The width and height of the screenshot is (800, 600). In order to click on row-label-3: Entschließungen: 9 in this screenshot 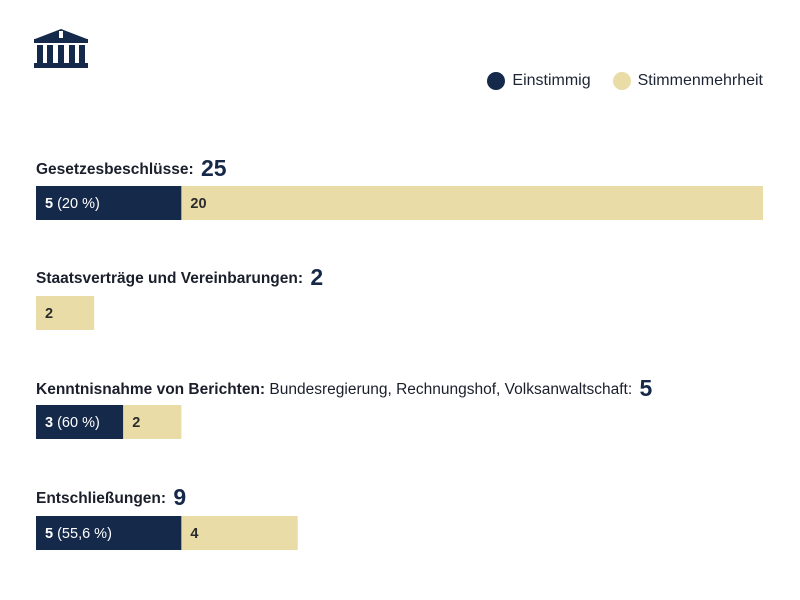, I will do `click(111, 498)`.